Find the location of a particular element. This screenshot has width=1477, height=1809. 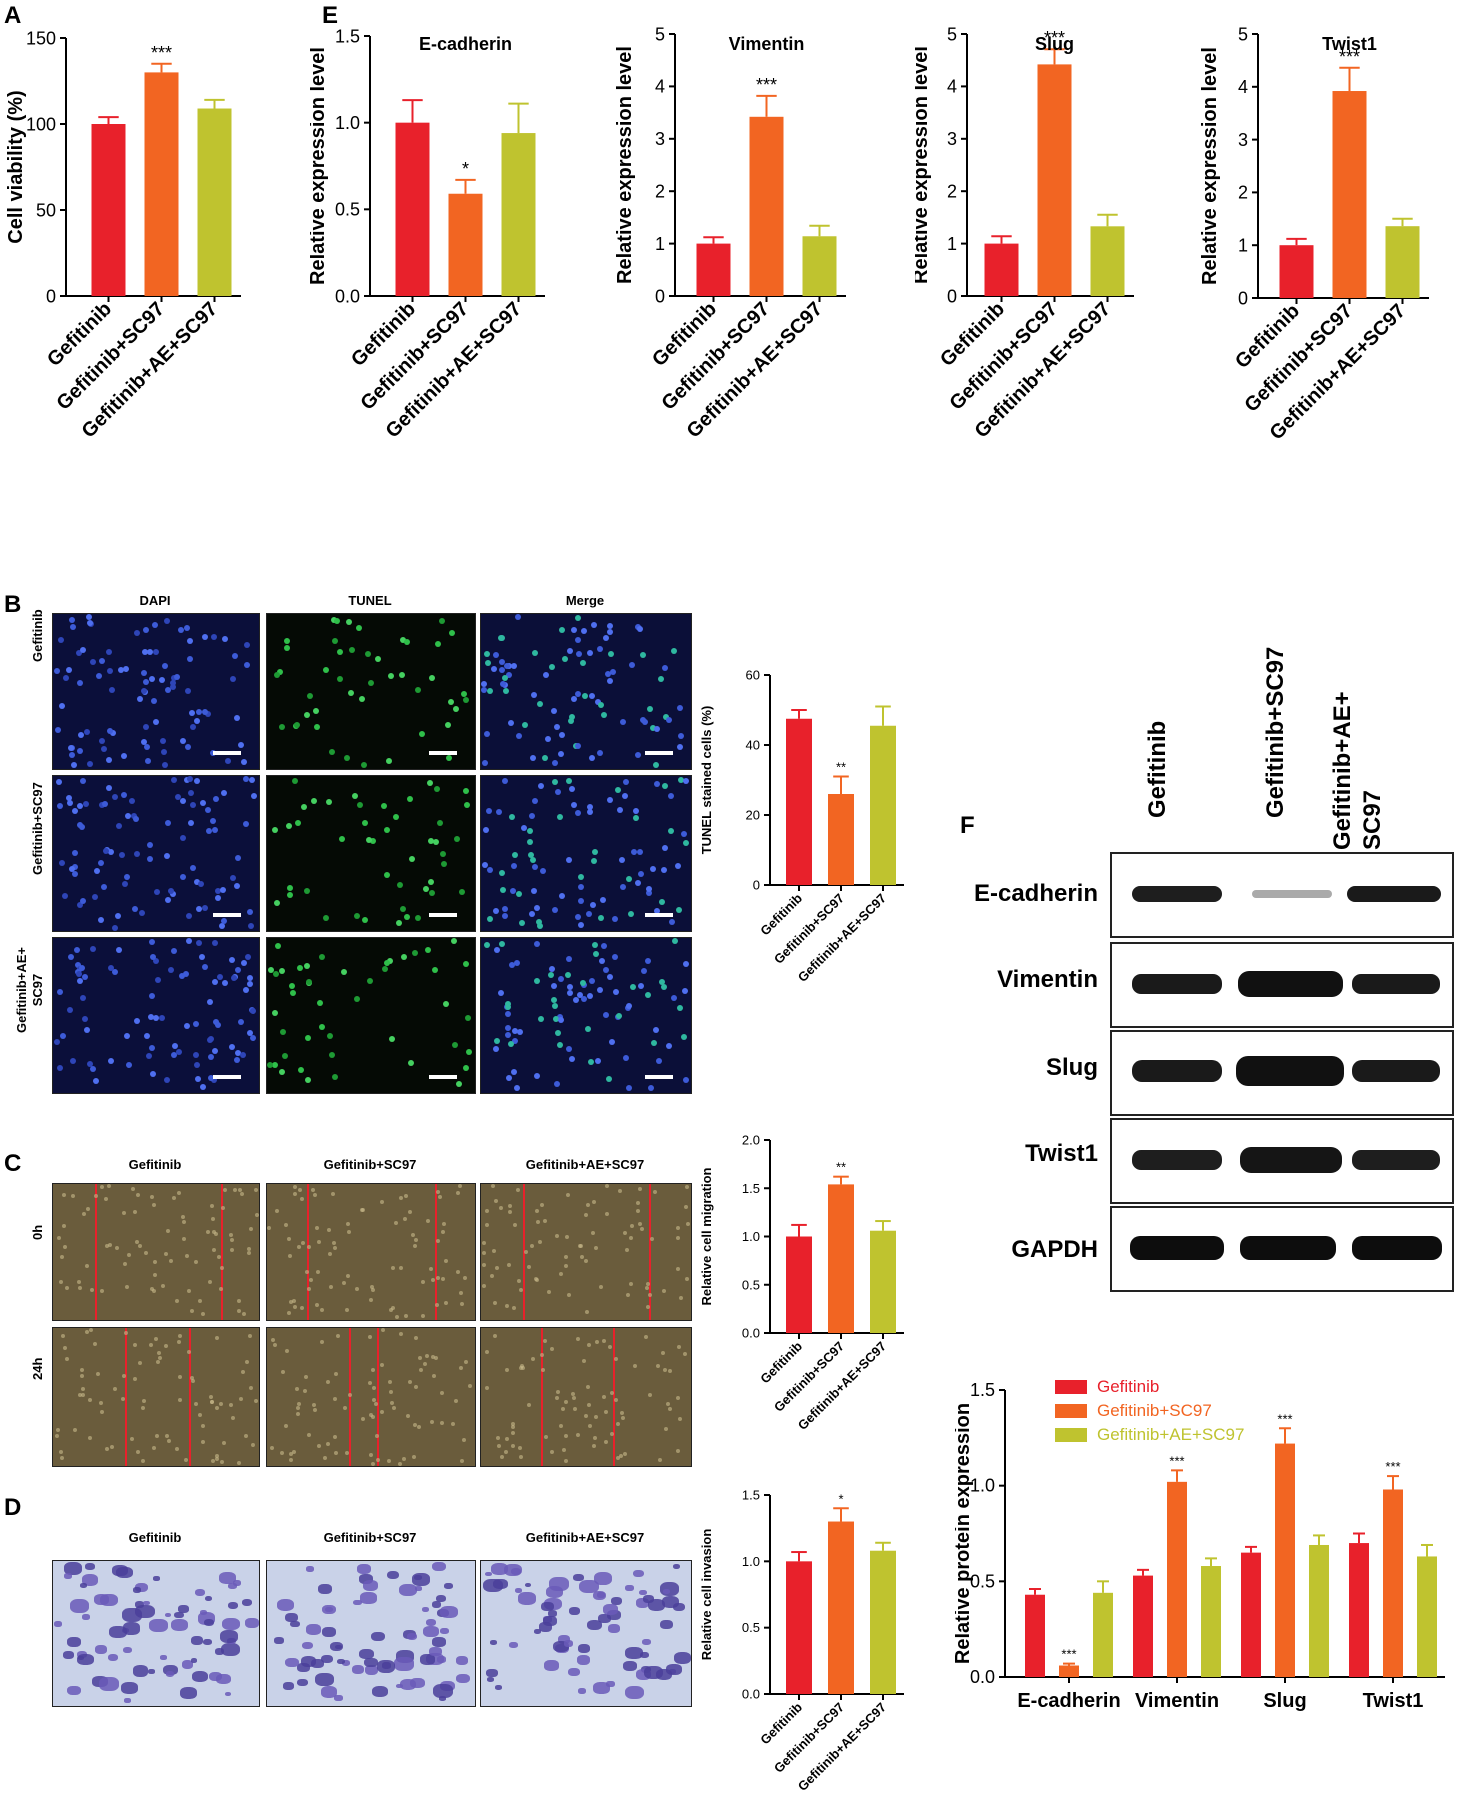

col-header-tunel: TUNEL is located at coordinates (370, 600).